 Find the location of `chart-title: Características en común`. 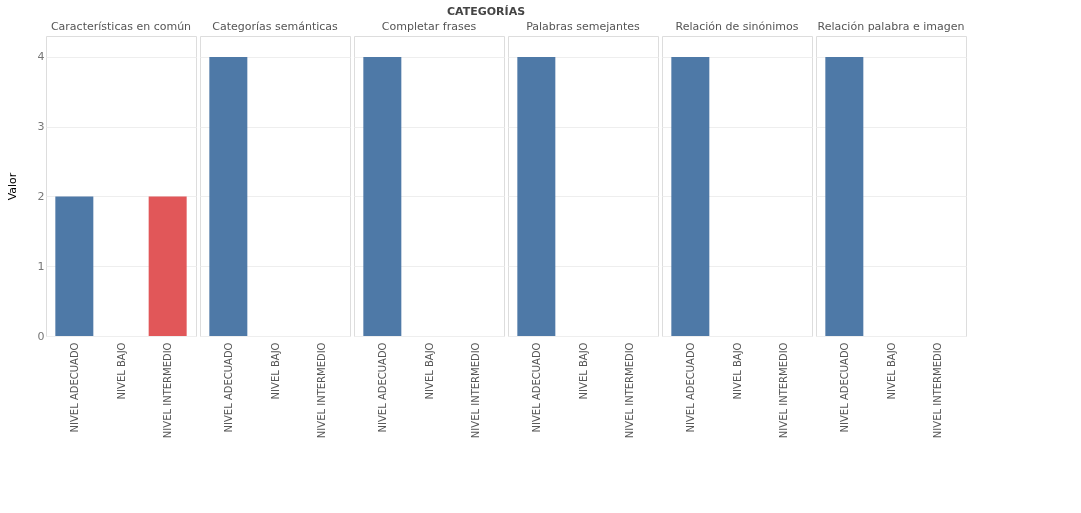

chart-title: Características en común is located at coordinates (121, 26).